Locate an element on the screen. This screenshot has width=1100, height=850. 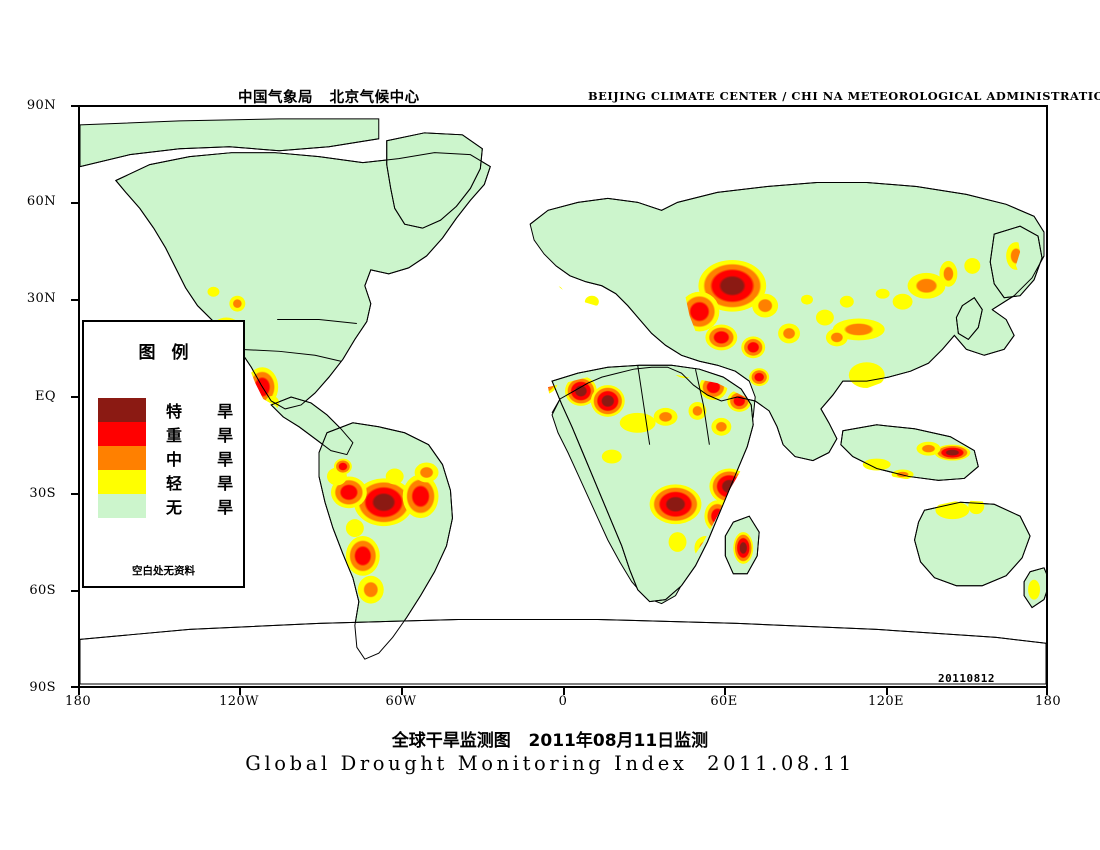
xtick-label-120e: 120E is located at coordinates (886, 701).